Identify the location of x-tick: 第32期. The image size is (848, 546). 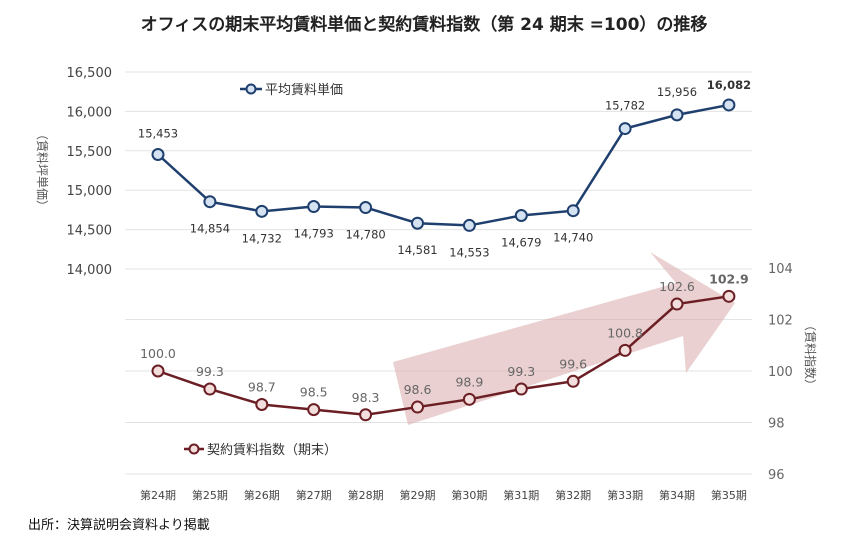
(573, 495).